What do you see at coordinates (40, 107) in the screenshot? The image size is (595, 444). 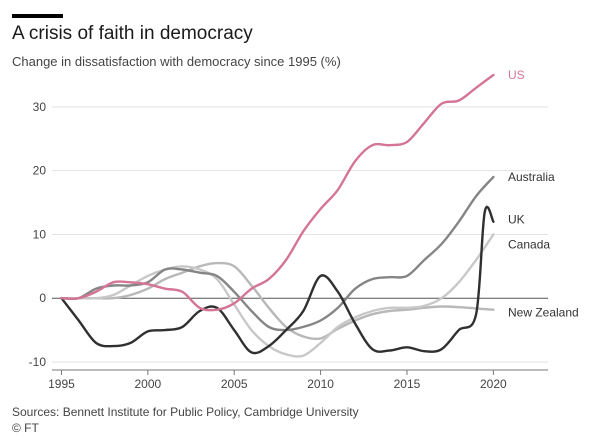 I see `y-tick-label: 30` at bounding box center [40, 107].